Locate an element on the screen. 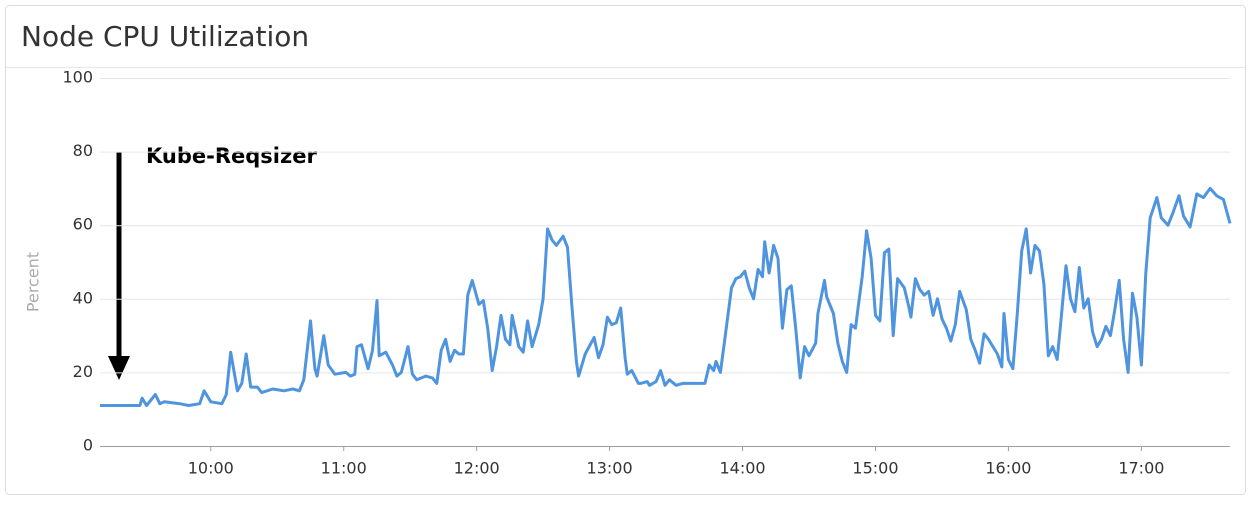  annotation-arrow is located at coordinates (119, 266).